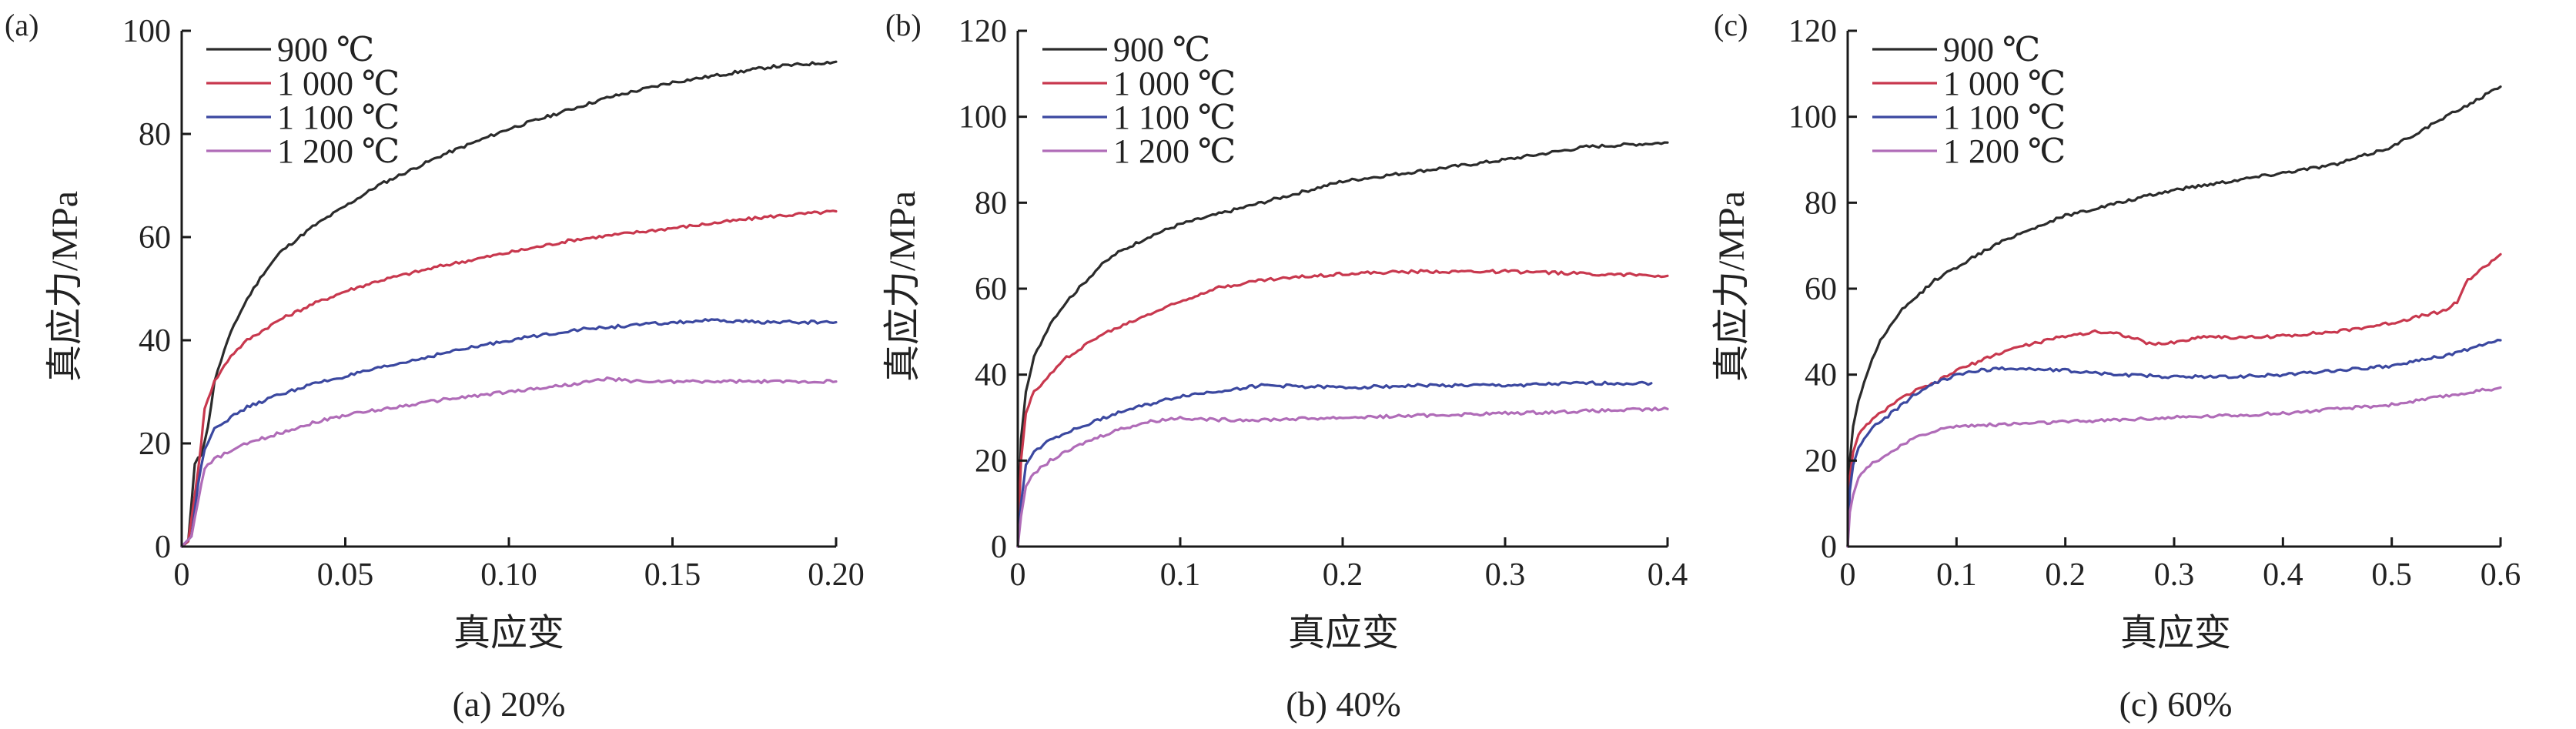  I want to click on x-axis-label-b: 真应变, so click(1344, 633).